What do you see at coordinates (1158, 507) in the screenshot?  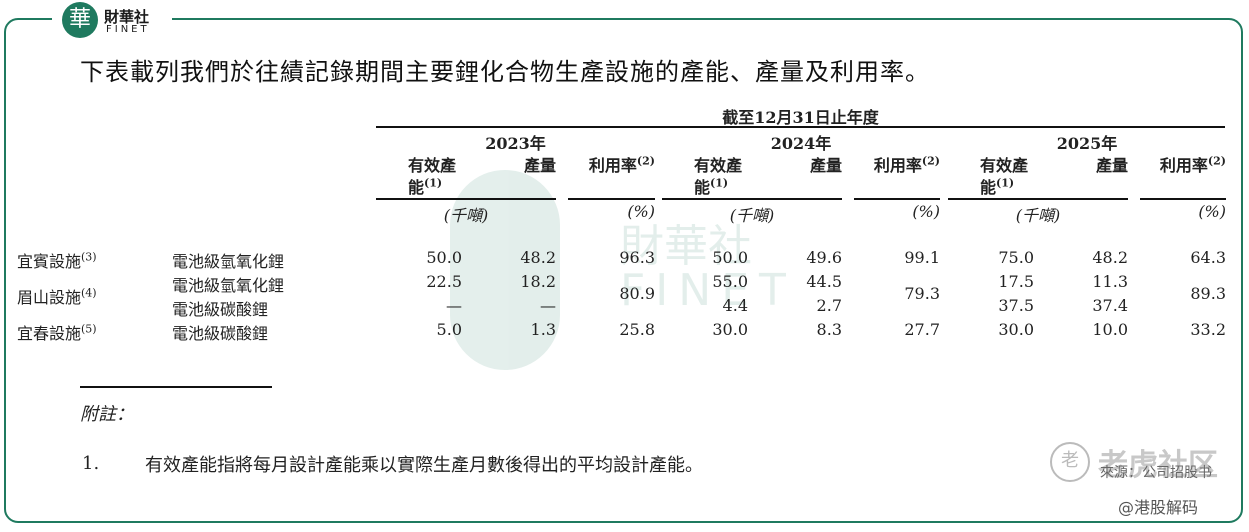 I see `author-handle: @港股解码` at bounding box center [1158, 507].